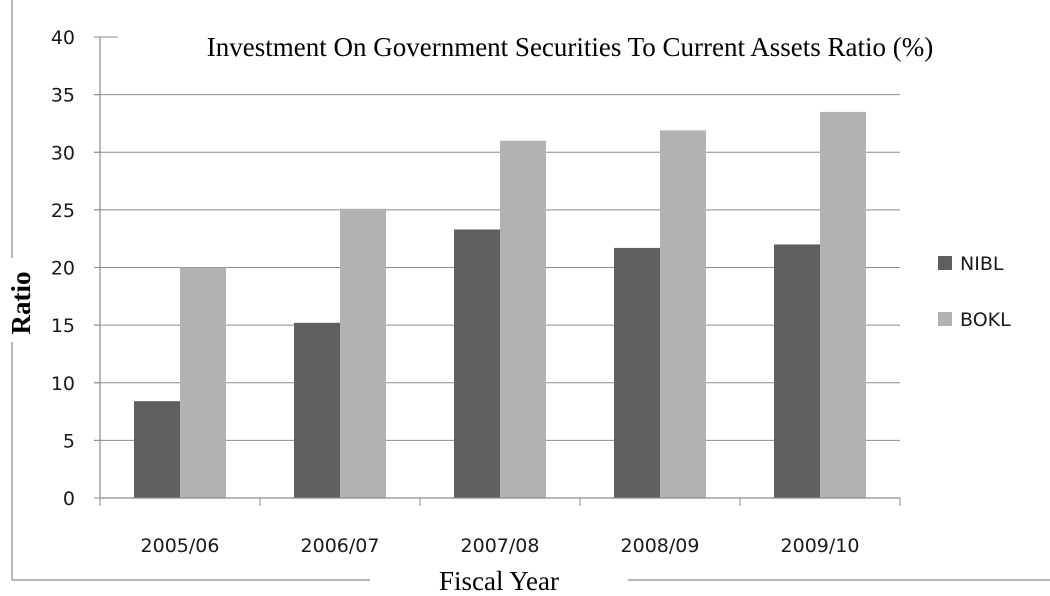 This screenshot has width=1050, height=596. Describe the element at coordinates (21, 303) in the screenshot. I see `y-axis-label: Ratio` at that location.